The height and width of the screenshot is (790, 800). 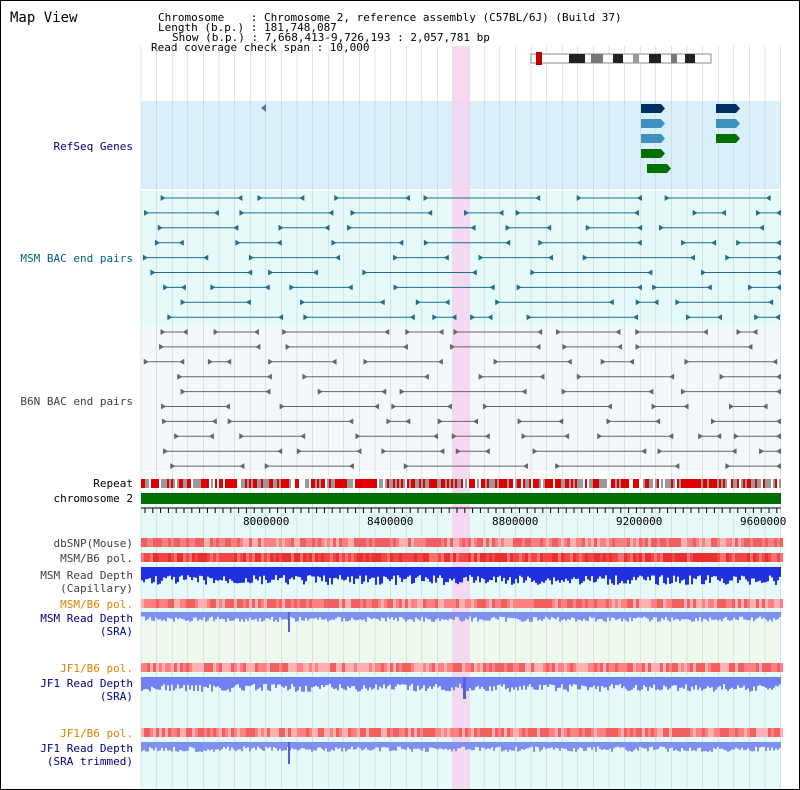 I want to click on track-label-jf1-b6-pol-2: JF1/B6 pol., so click(x=96, y=733).